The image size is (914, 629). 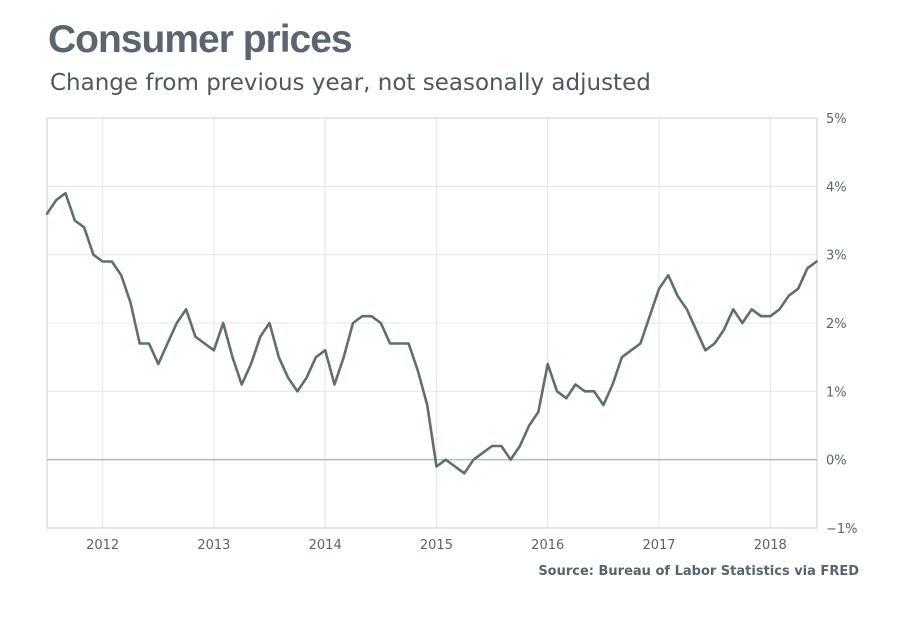 I want to click on y-tick-label: 5%, so click(x=836, y=119).